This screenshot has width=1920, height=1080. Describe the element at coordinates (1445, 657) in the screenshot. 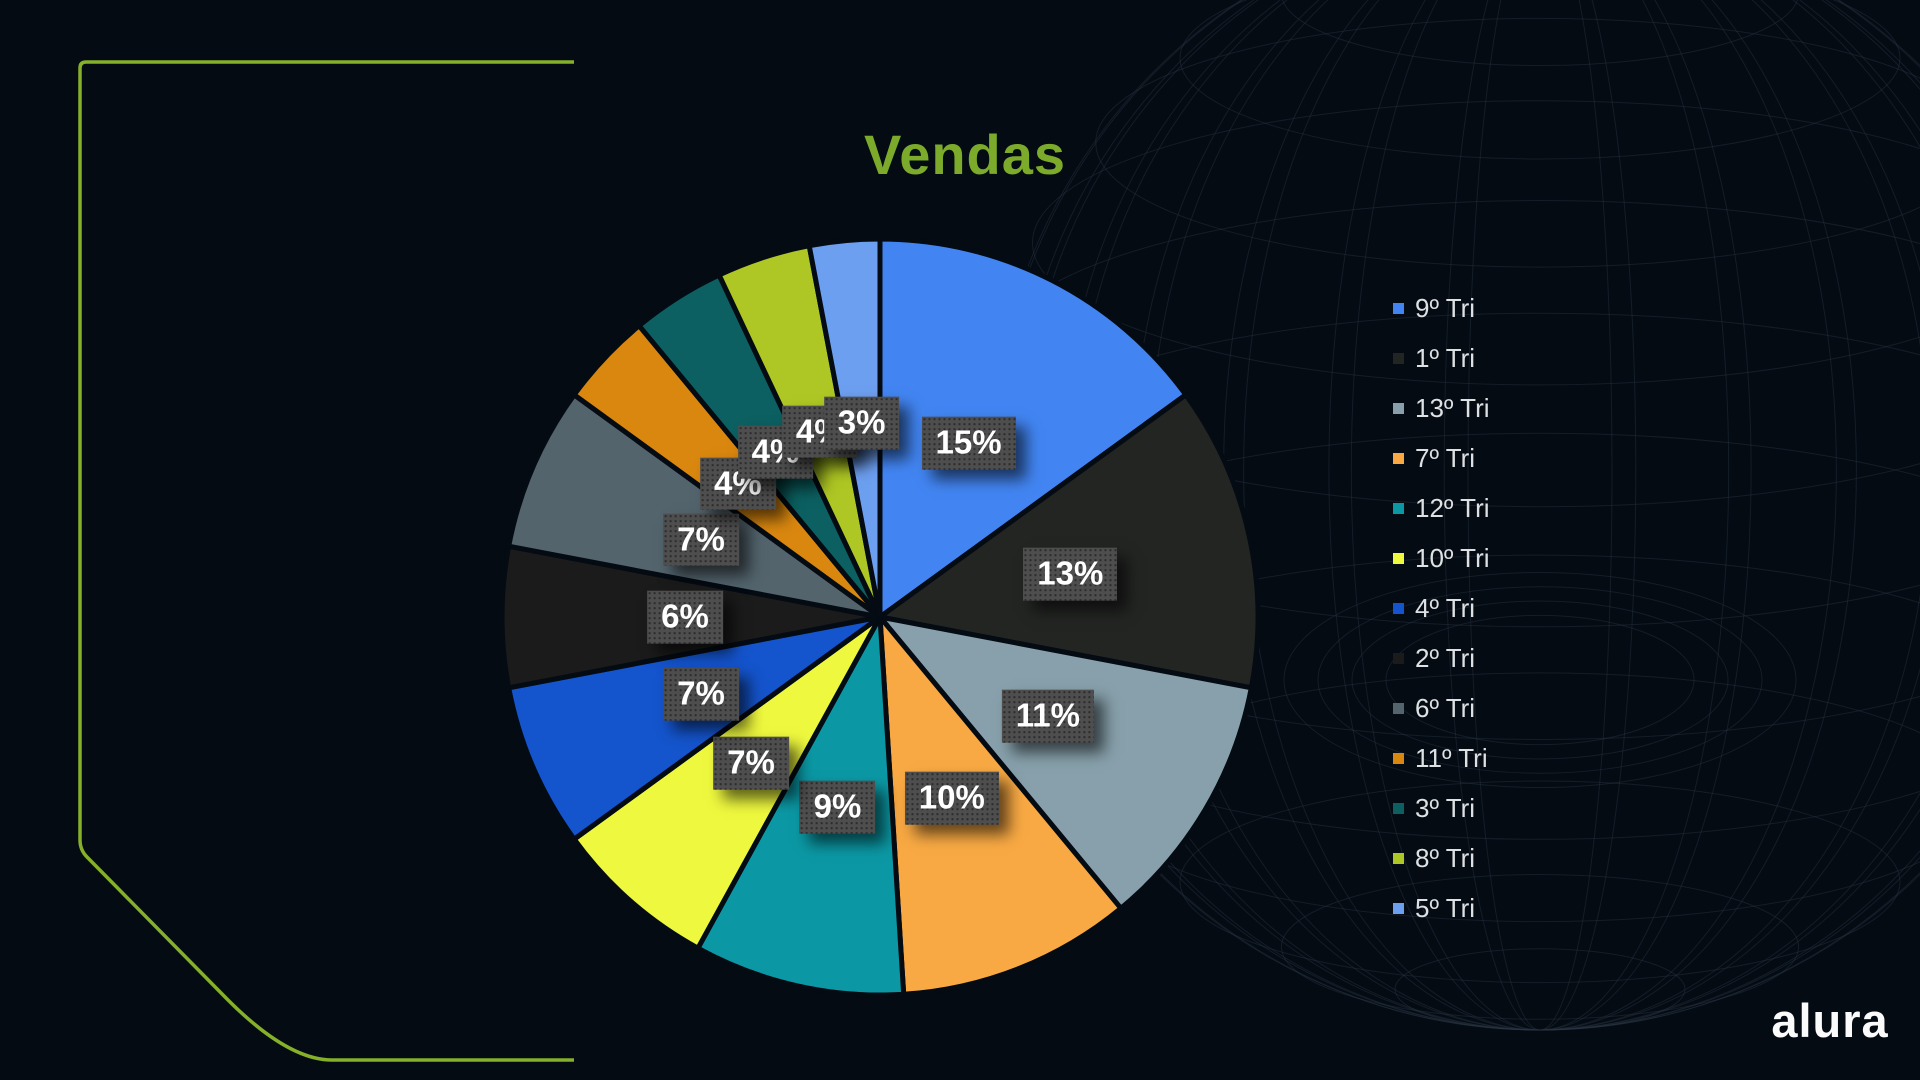

I see `legend-label: 2º Tri` at that location.